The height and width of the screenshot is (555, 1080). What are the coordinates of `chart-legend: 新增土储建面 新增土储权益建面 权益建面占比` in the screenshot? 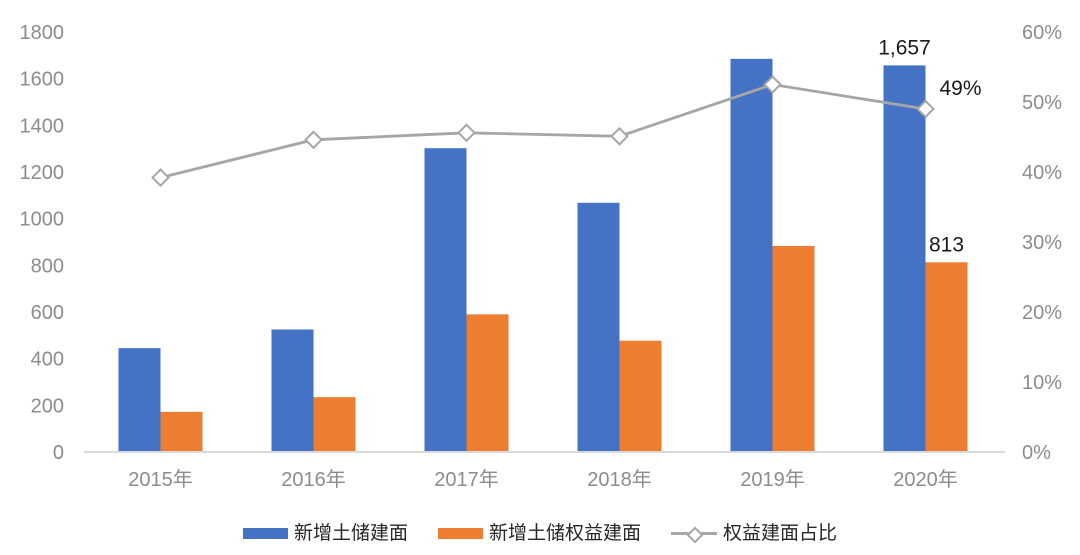 It's located at (540, 533).